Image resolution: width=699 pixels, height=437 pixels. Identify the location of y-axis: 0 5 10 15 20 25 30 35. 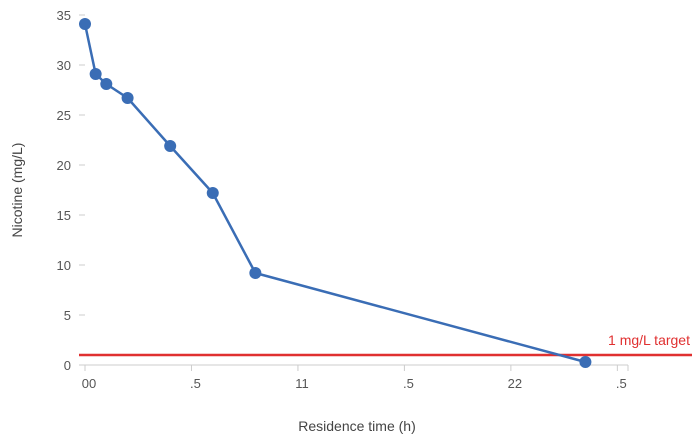
(71, 190).